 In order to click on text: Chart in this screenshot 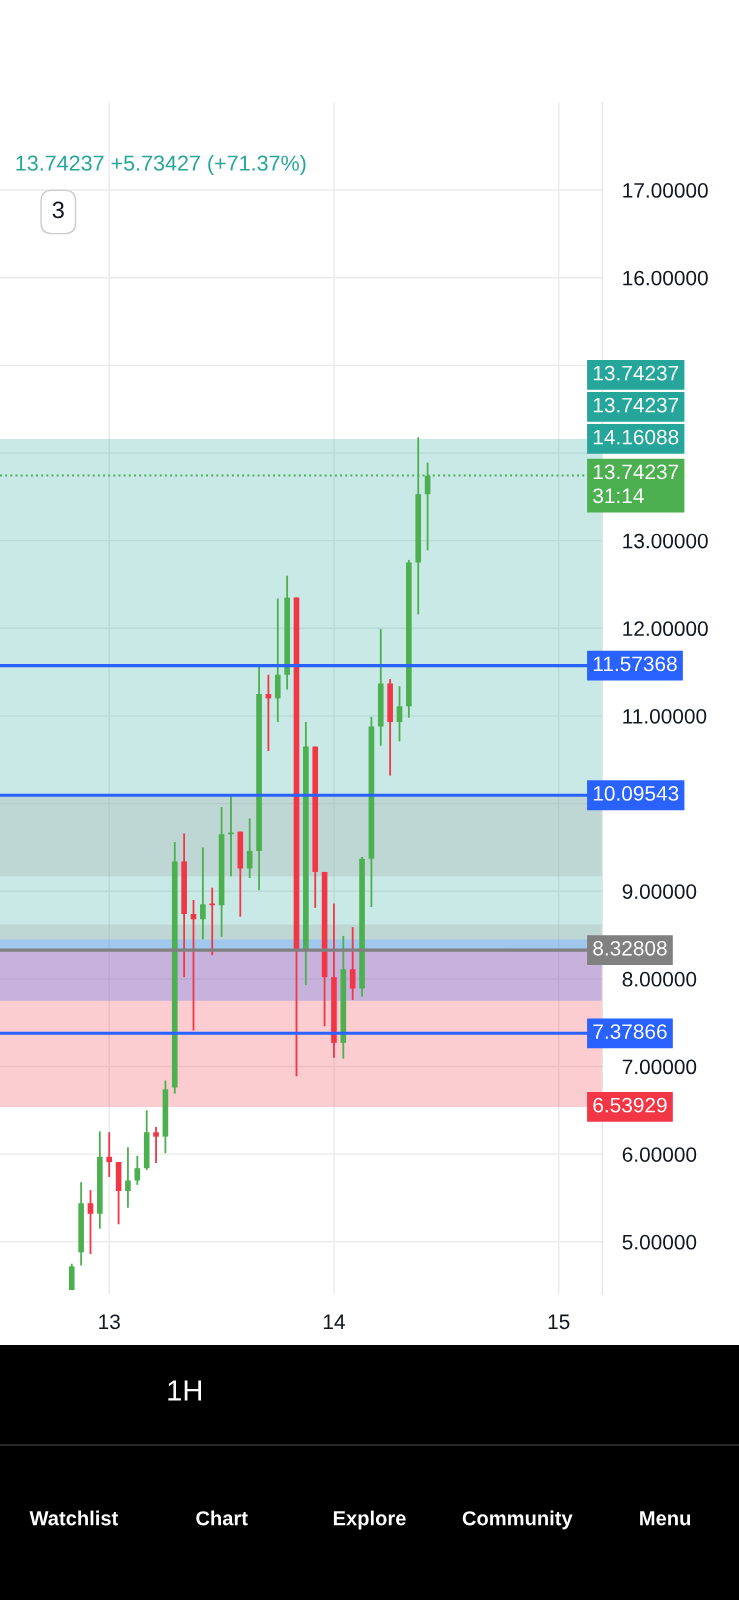, I will do `click(222, 1518)`.